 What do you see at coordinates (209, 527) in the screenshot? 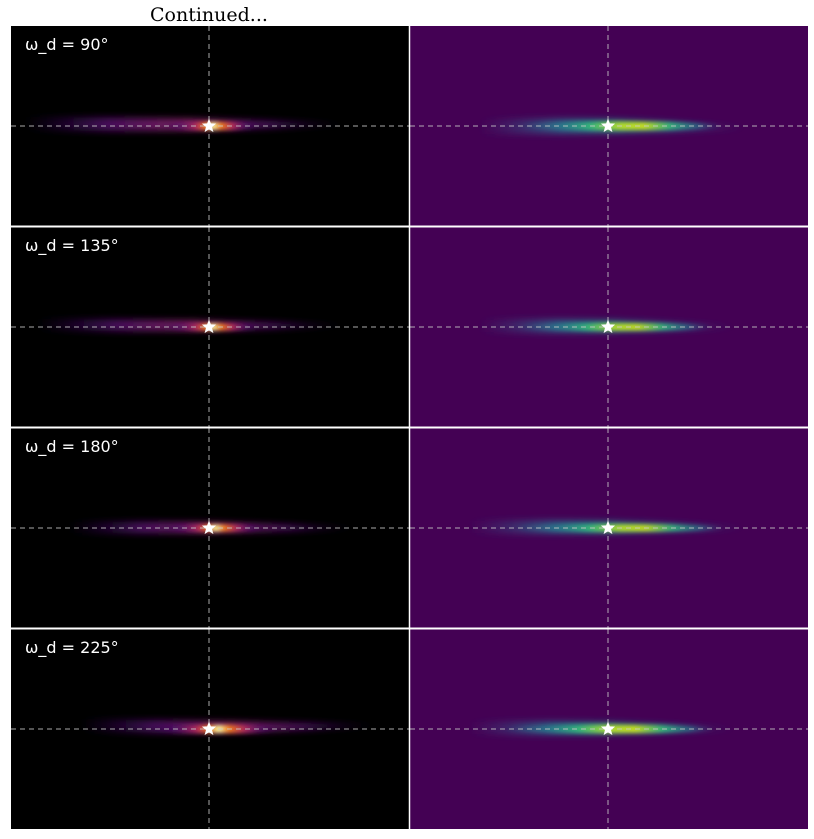
I see `star-marker-r3-inferno` at bounding box center [209, 527].